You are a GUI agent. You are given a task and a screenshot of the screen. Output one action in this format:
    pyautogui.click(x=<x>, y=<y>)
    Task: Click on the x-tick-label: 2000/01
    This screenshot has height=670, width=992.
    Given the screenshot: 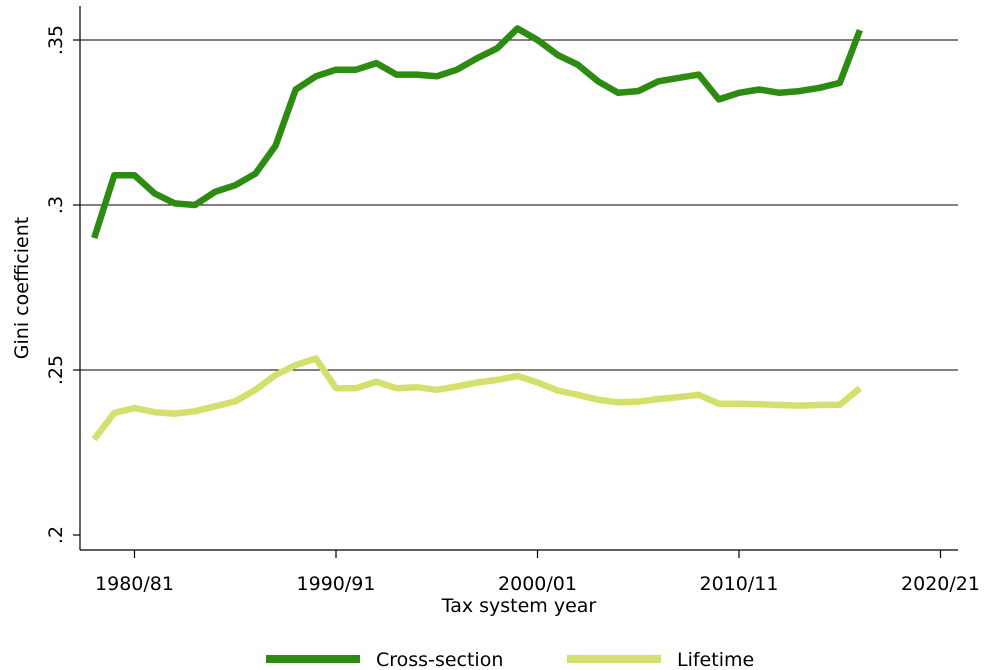 What is the action you would take?
    pyautogui.click(x=537, y=584)
    